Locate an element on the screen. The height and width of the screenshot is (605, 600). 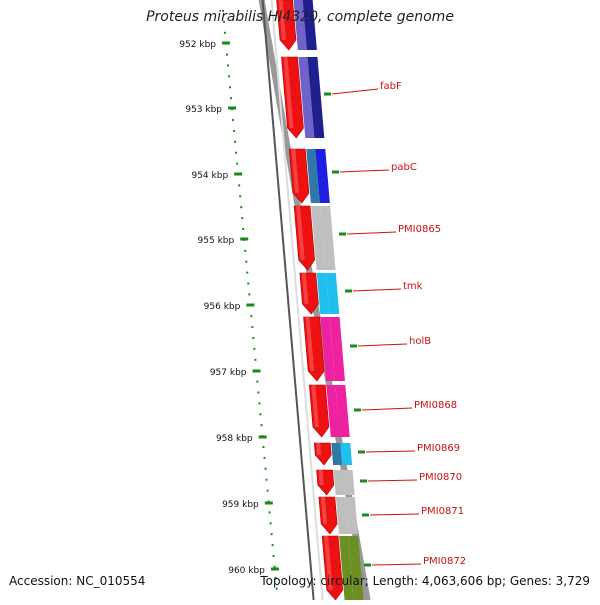
gene-arrows is located at coordinates (310, 300).